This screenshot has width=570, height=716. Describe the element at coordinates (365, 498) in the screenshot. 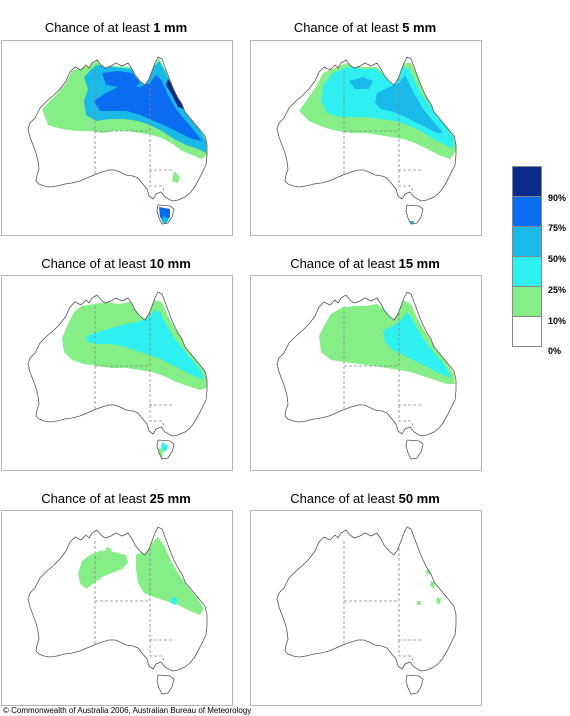

I see `panel-title-50mm: Chance of at least 50 mm` at that location.